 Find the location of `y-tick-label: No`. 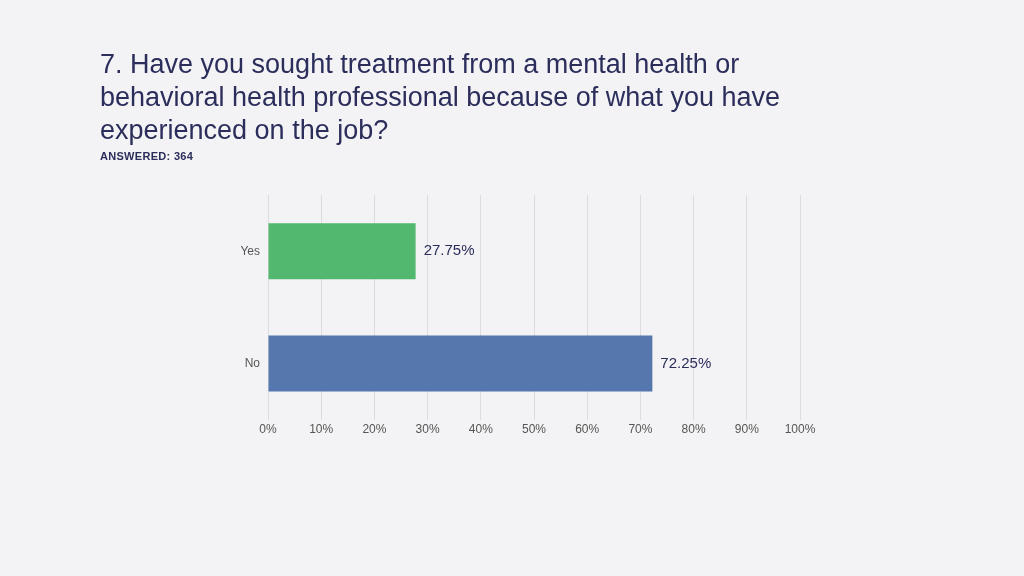

y-tick-label: No is located at coordinates (252, 362).